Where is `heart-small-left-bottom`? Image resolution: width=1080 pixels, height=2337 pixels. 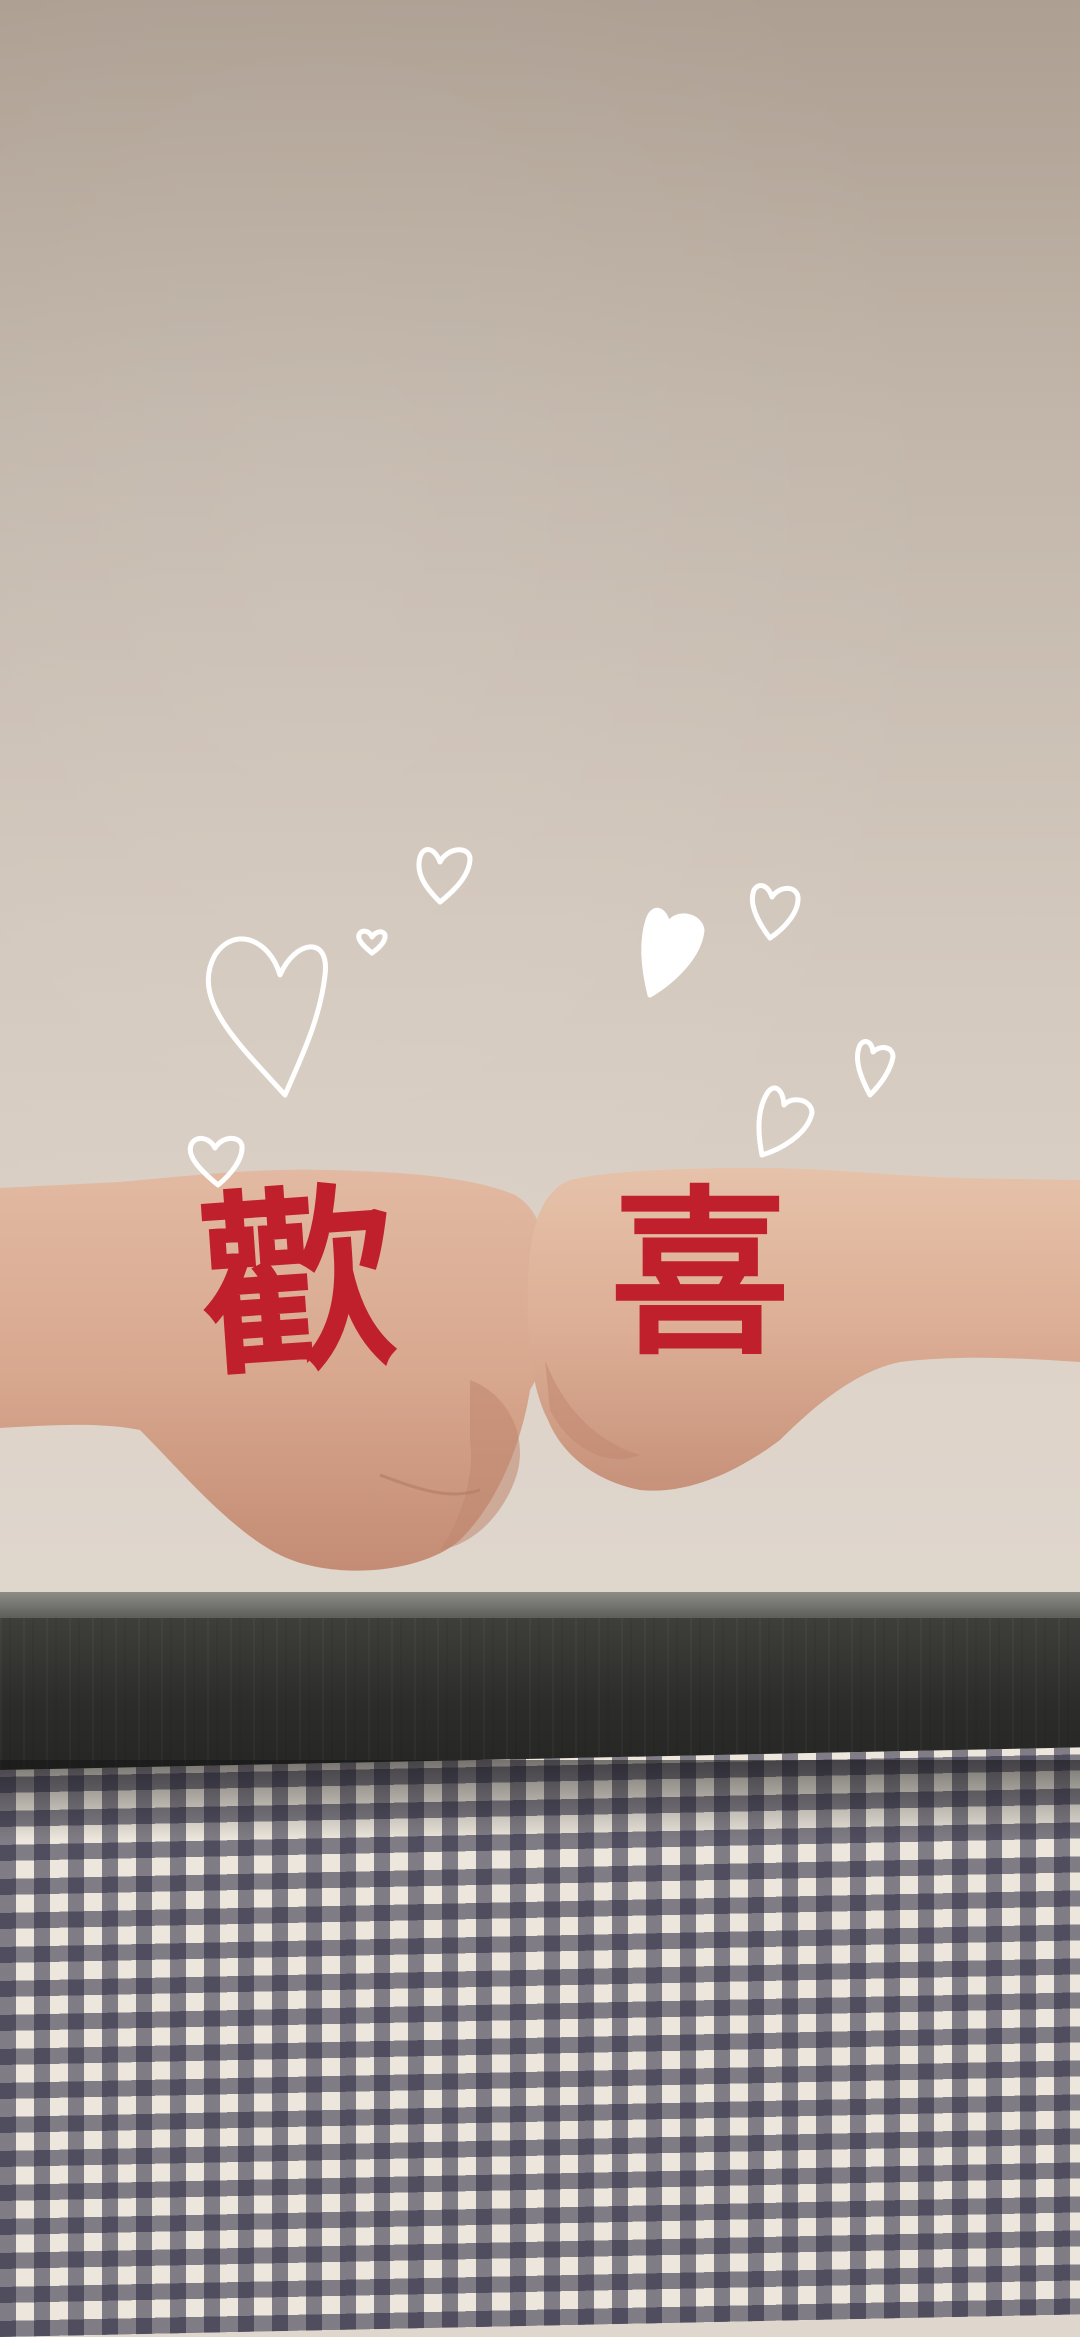
heart-small-left-bottom is located at coordinates (216, 1161).